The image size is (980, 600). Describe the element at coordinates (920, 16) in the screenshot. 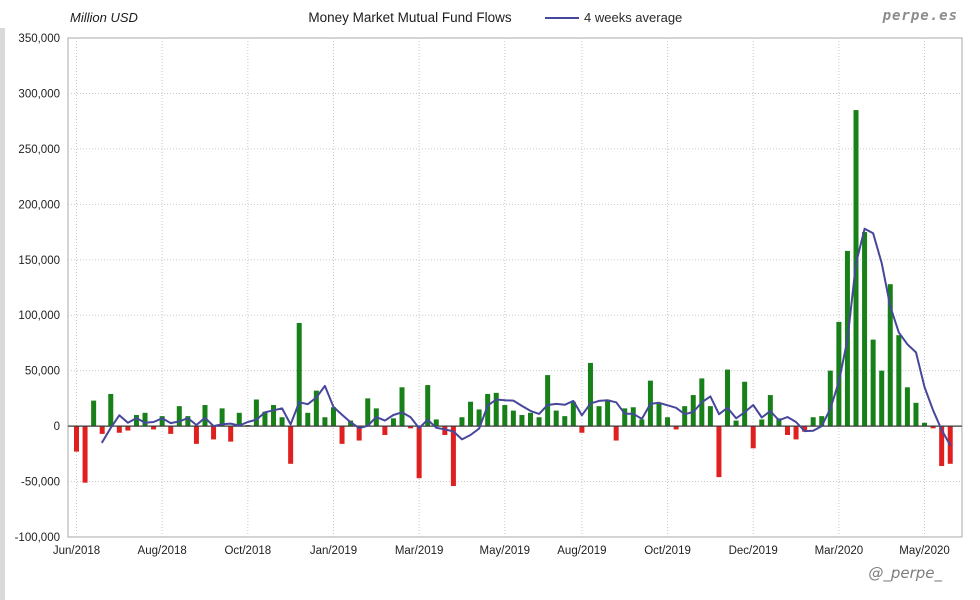

I see `watermark-site: perpe.es` at that location.